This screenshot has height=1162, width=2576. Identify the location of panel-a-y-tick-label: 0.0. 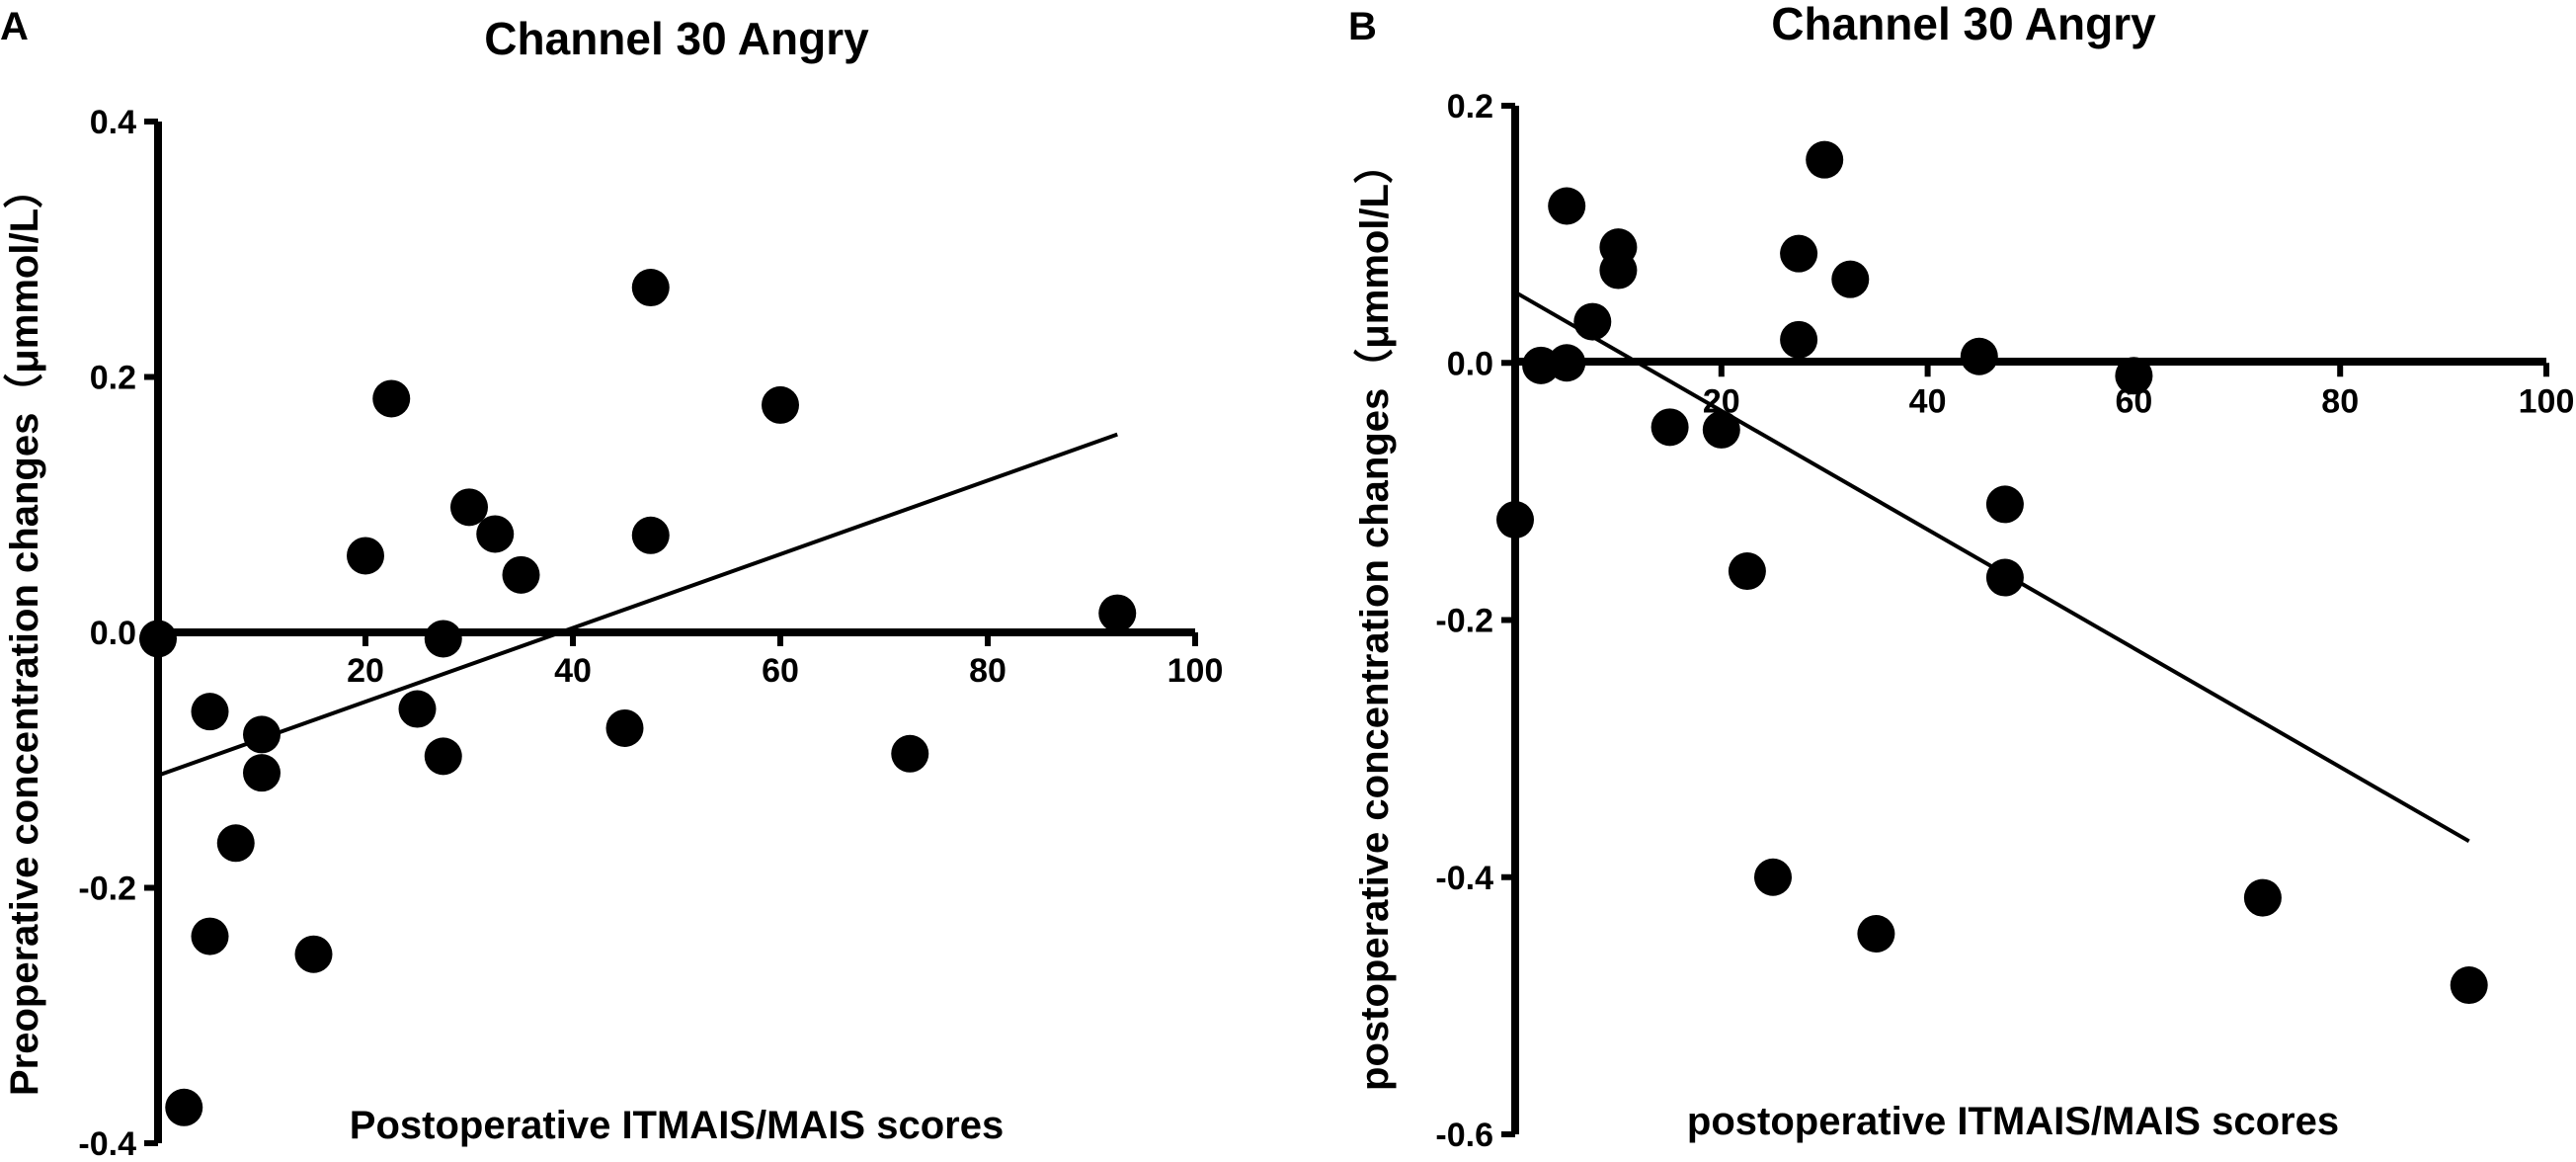
(113, 633).